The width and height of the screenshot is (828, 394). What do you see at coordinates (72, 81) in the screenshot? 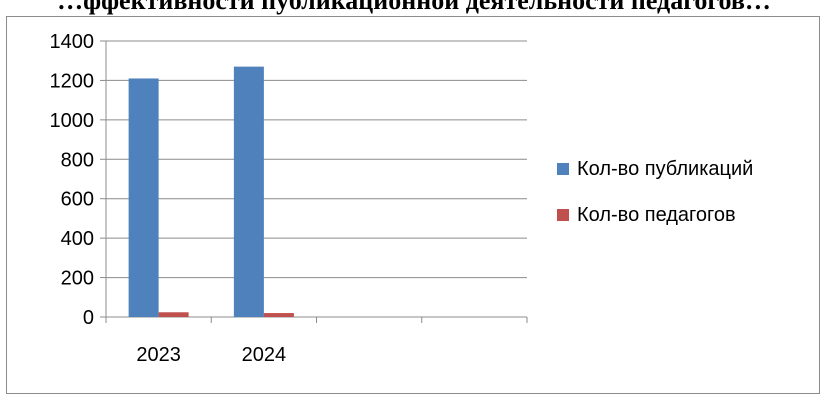
I see `y-tick-label: 1200` at bounding box center [72, 81].